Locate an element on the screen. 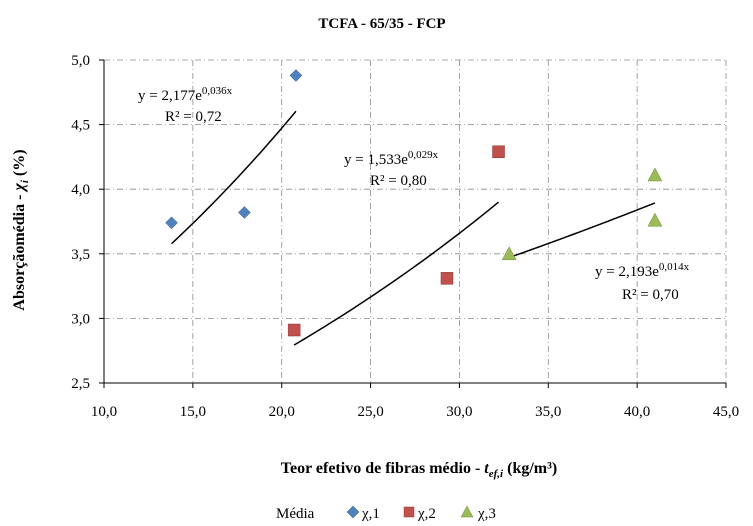 This screenshot has width=753, height=526. y-axis-label: Absorçãomédia - χi (%) is located at coordinates (21, 229).